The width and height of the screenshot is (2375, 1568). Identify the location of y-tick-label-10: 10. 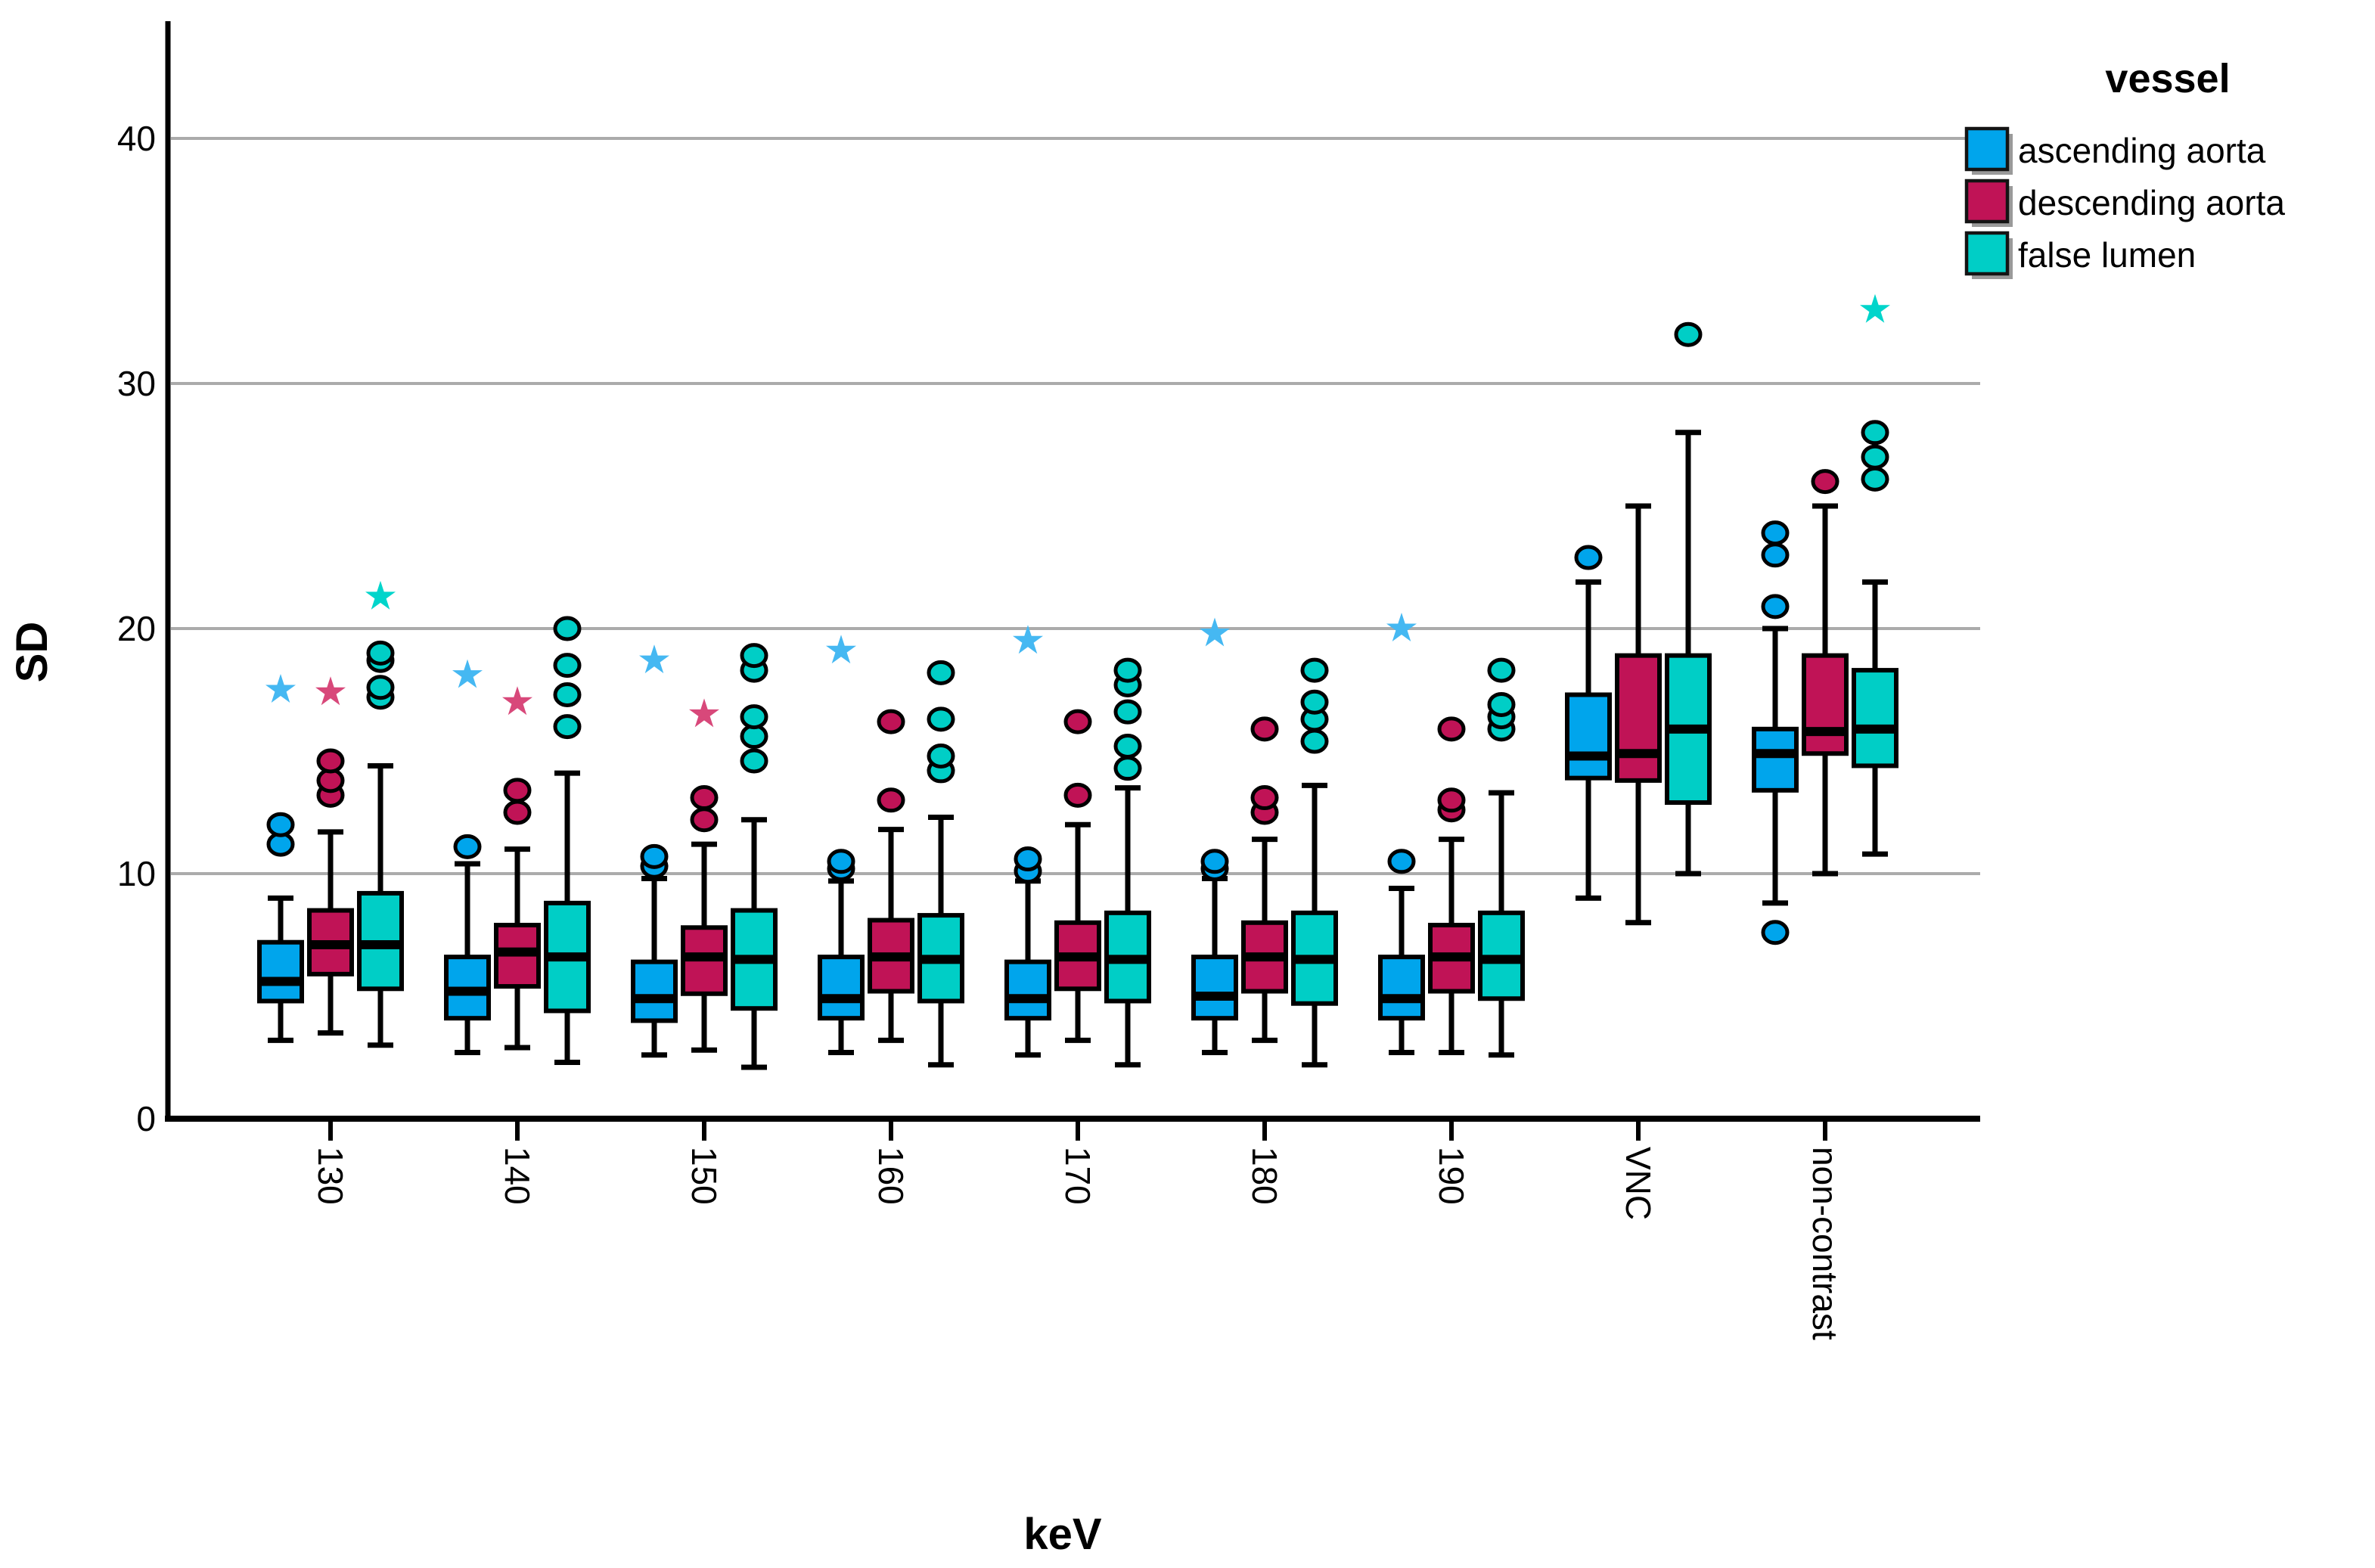
(136, 874).